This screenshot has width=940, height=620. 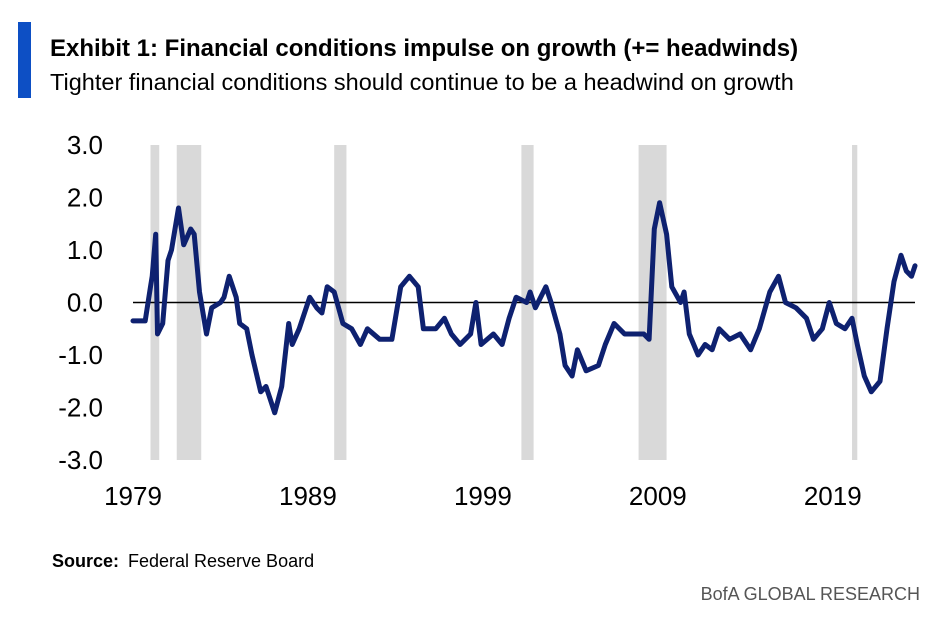 What do you see at coordinates (85, 250) in the screenshot?
I see `y-tick-label: 1.0` at bounding box center [85, 250].